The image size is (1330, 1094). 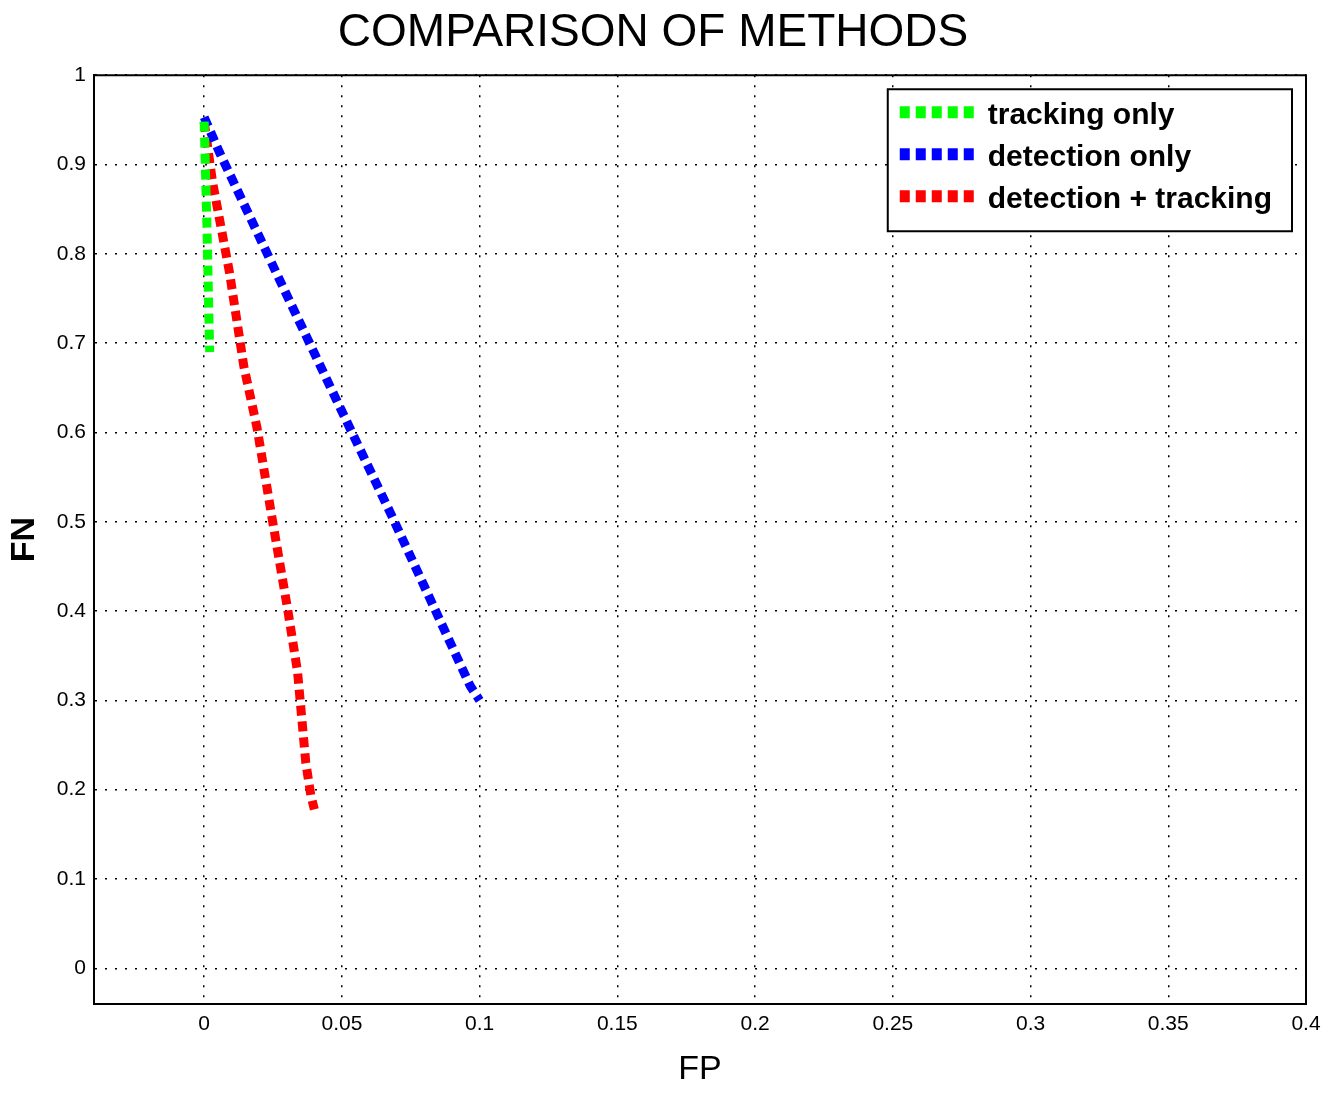 I want to click on x-tick-label: 0.35, so click(x=1168, y=1023).